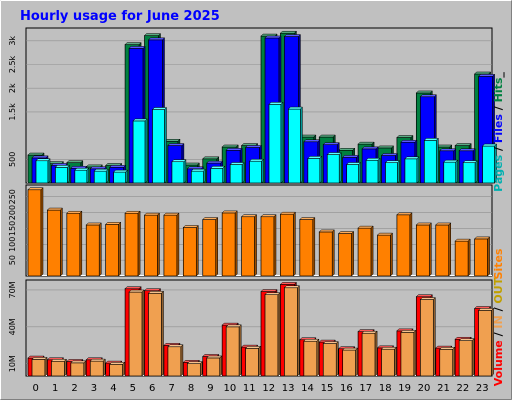 The height and width of the screenshot is (404, 512). Describe the element at coordinates (469, 173) in the screenshot. I see `hits-files-pages-bar-pages-22-face` at that location.